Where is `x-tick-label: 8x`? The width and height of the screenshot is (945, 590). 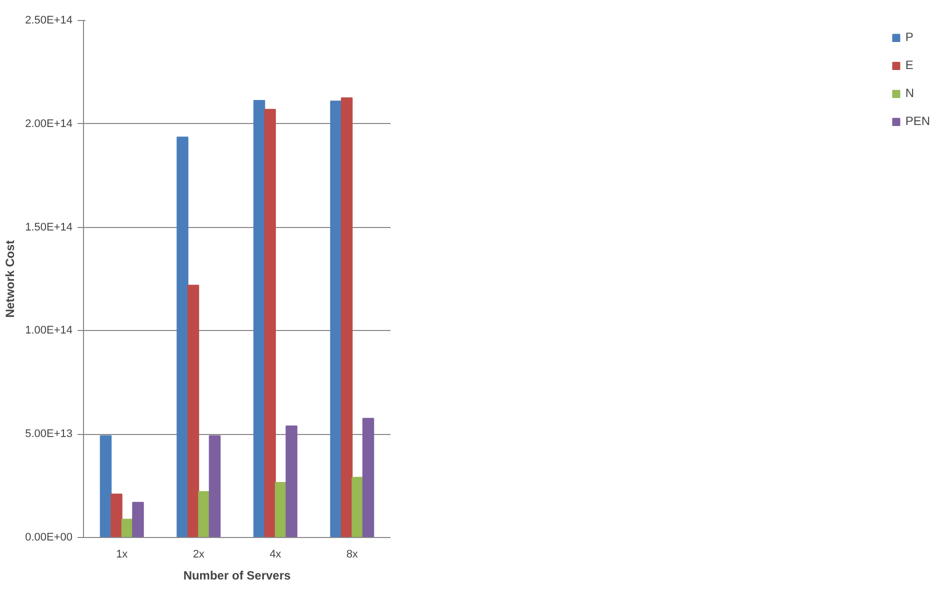 x-tick-label: 8x is located at coordinates (352, 554).